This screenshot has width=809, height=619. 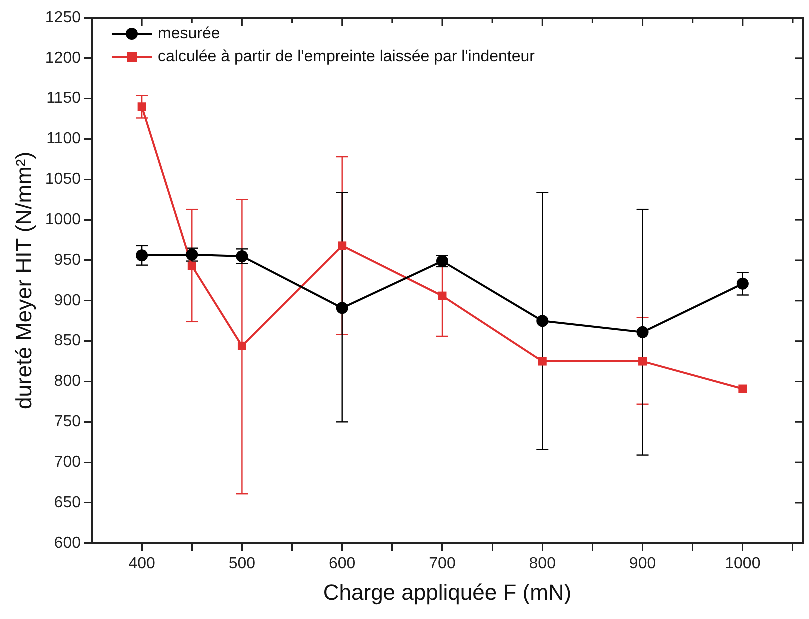 I want to click on y-tick-label: 950, so click(x=68, y=260).